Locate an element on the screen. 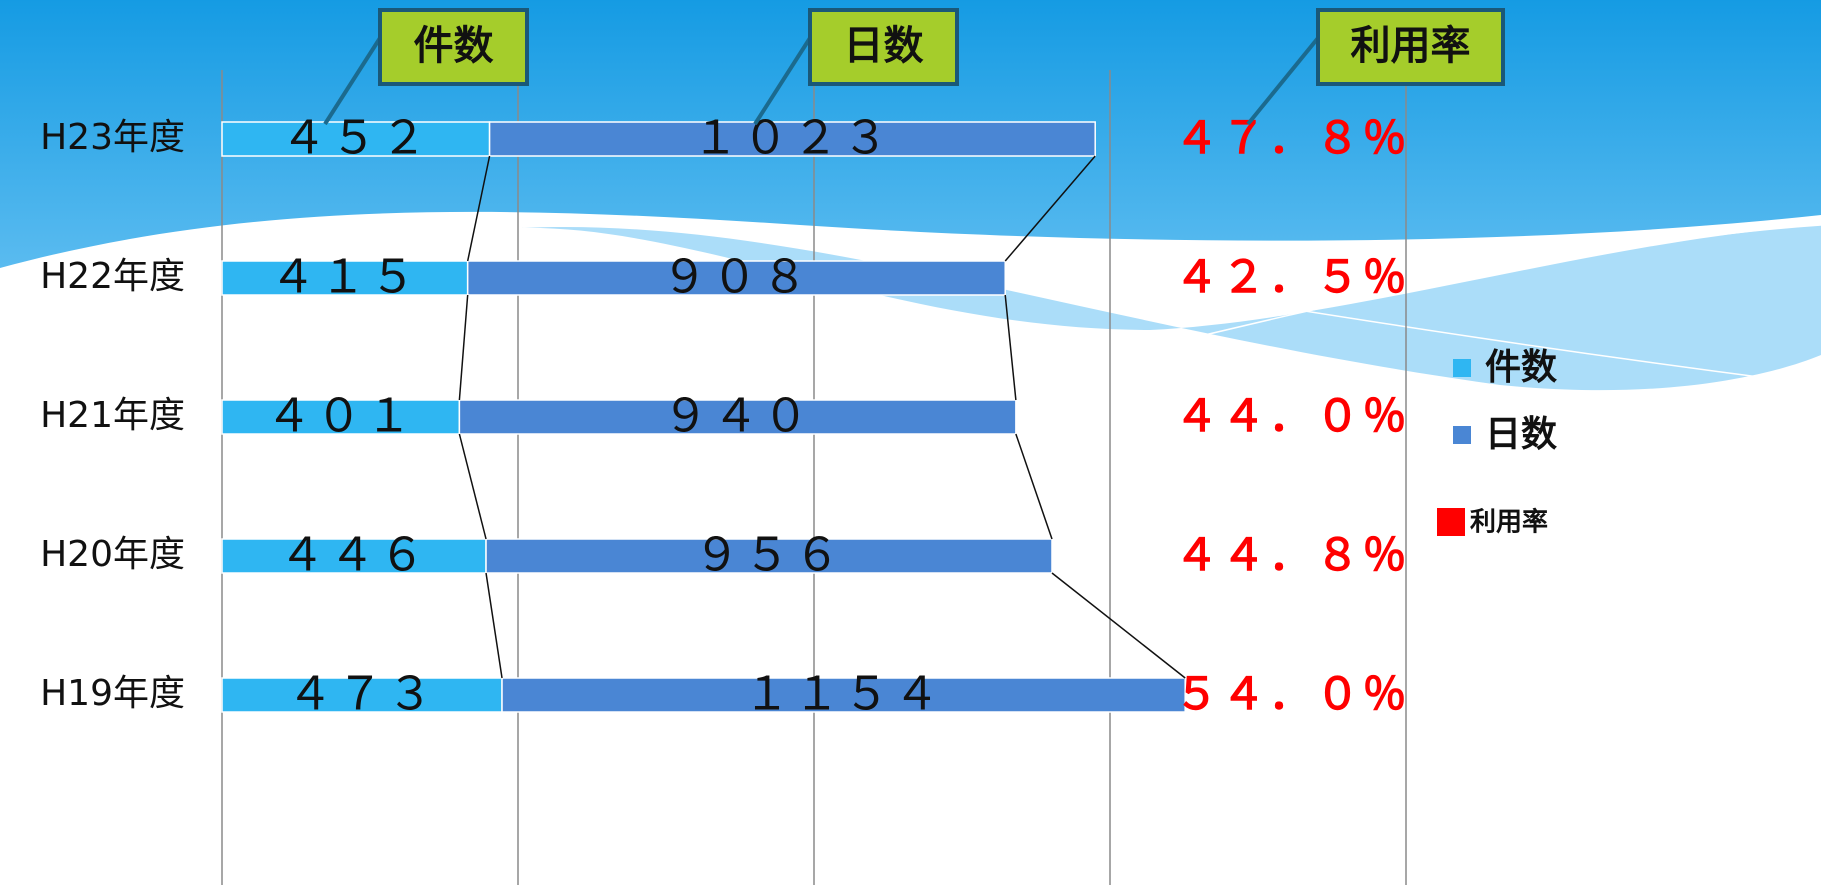  data-label: １０２３ is located at coordinates (792, 138).